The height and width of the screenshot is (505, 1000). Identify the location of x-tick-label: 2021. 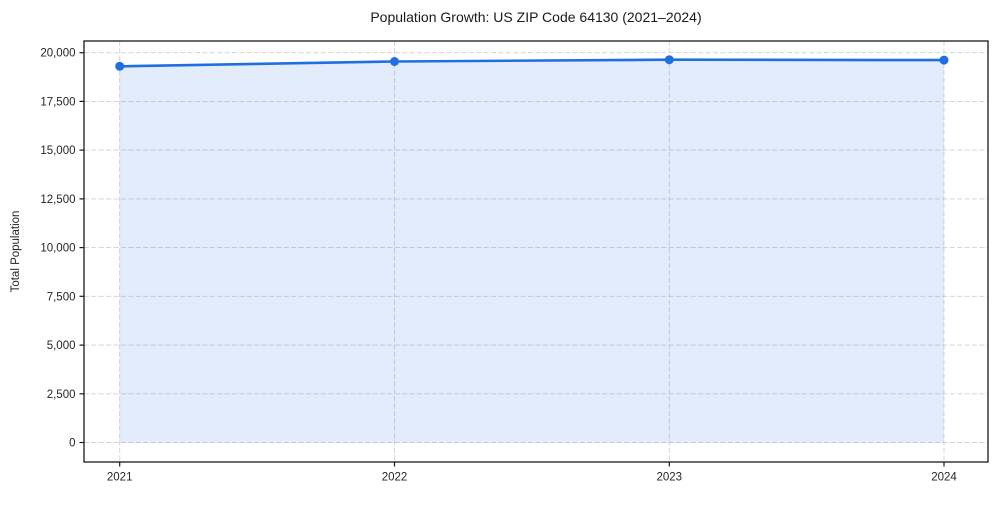
(120, 478).